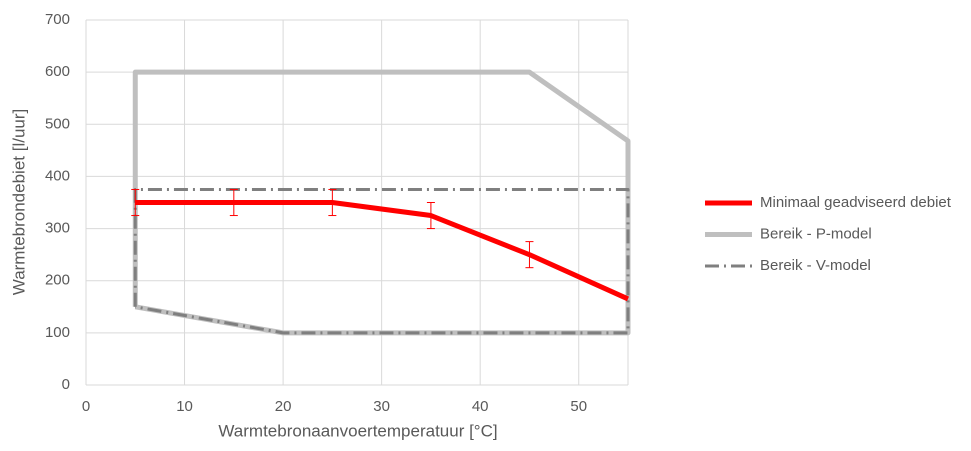  What do you see at coordinates (856, 202) in the screenshot?
I see `legend-label: Minimaal geadviseerd debiet` at bounding box center [856, 202].